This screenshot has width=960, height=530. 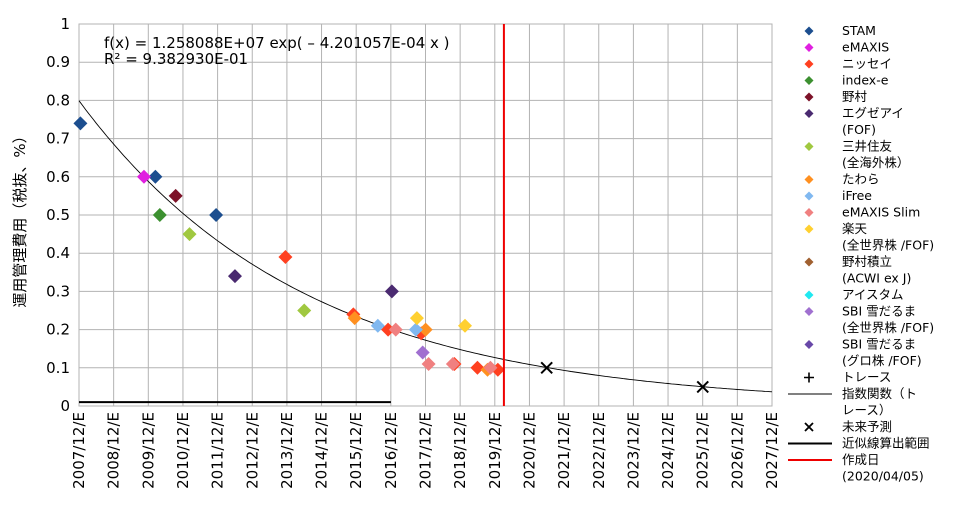 What do you see at coordinates (460, 450) in the screenshot?
I see `x-tick-label: 2018/12/E` at bounding box center [460, 450].